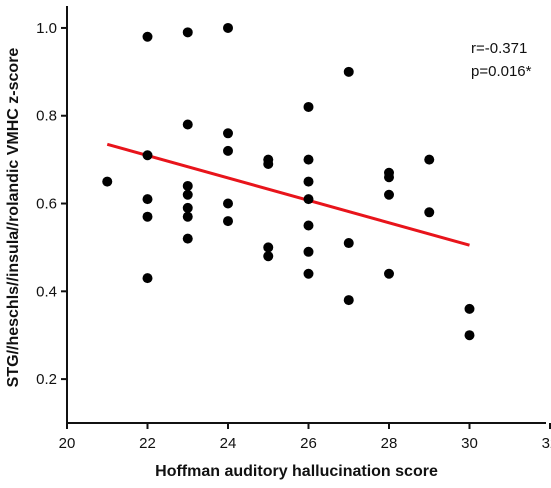 This screenshot has height=488, width=551. Describe the element at coordinates (546, 443) in the screenshot. I see `x-tick-label: 32` at that location.